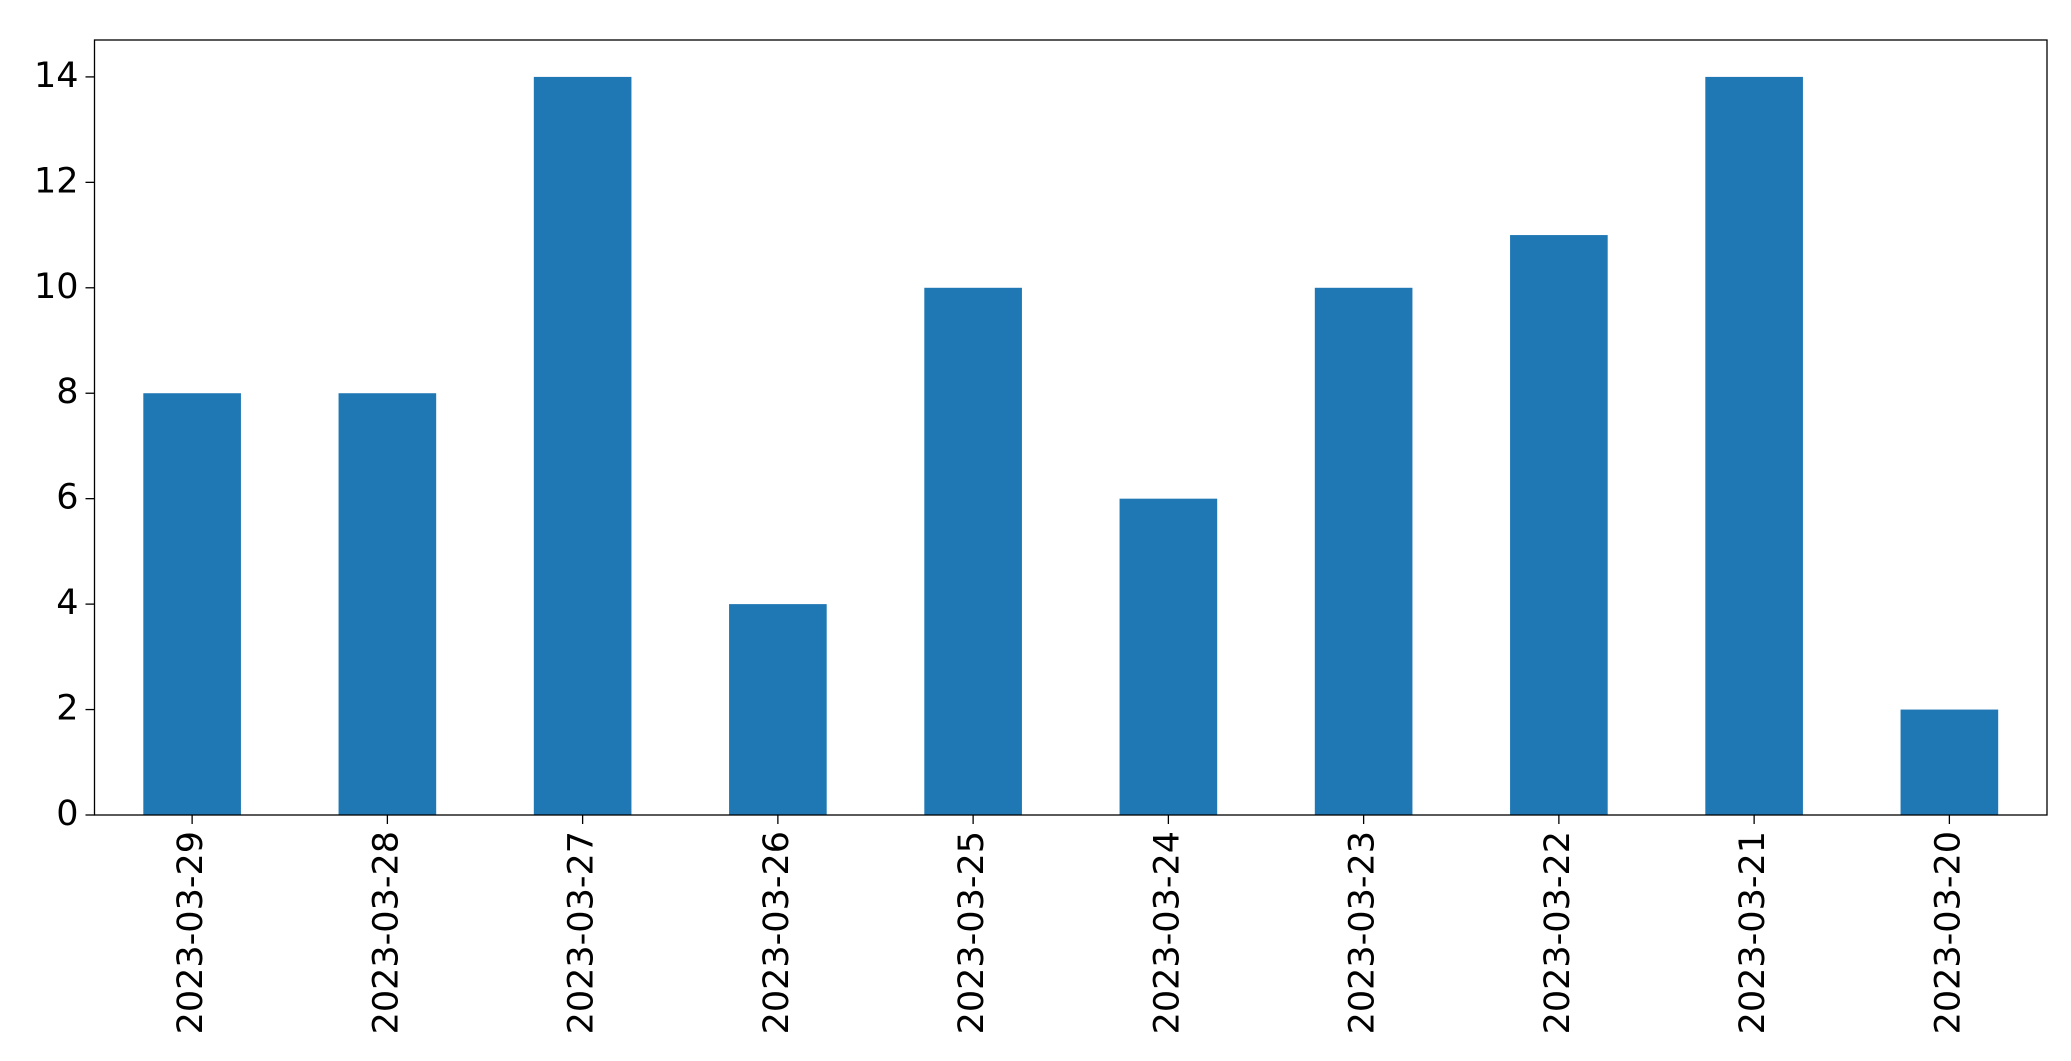 This screenshot has height=1061, width=2071. What do you see at coordinates (56, 76) in the screenshot?
I see `y-tick-label: 14` at bounding box center [56, 76].